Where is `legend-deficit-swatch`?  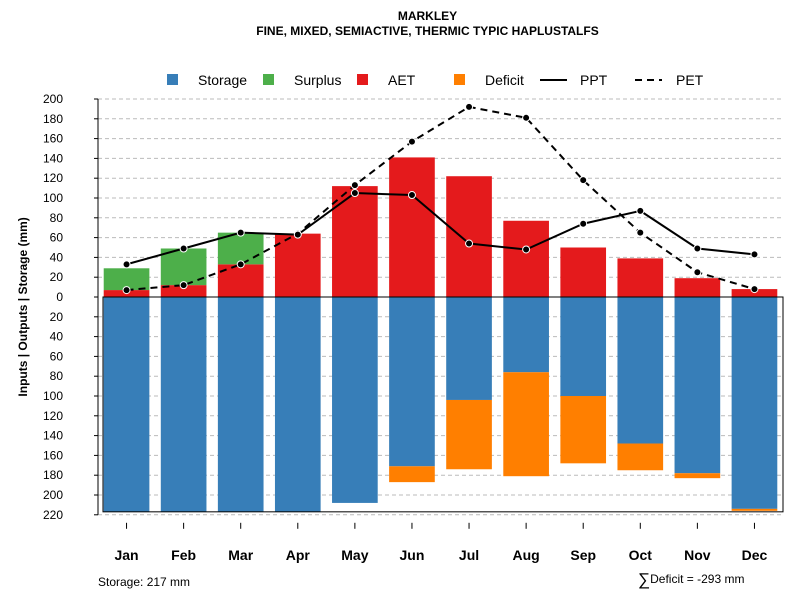 legend-deficit-swatch is located at coordinates (459, 79).